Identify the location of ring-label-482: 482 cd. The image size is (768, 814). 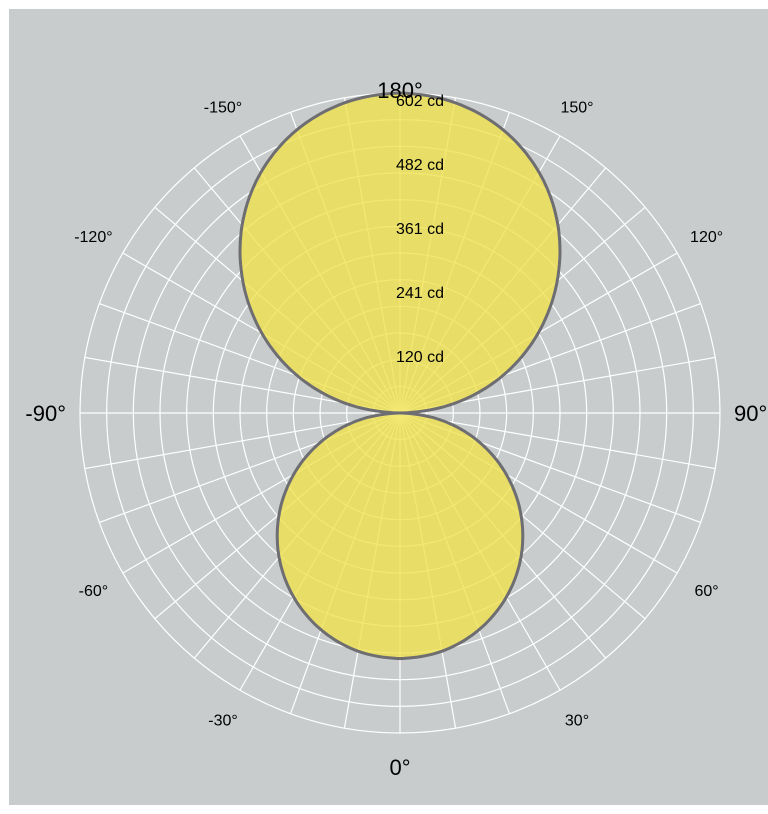
(420, 165).